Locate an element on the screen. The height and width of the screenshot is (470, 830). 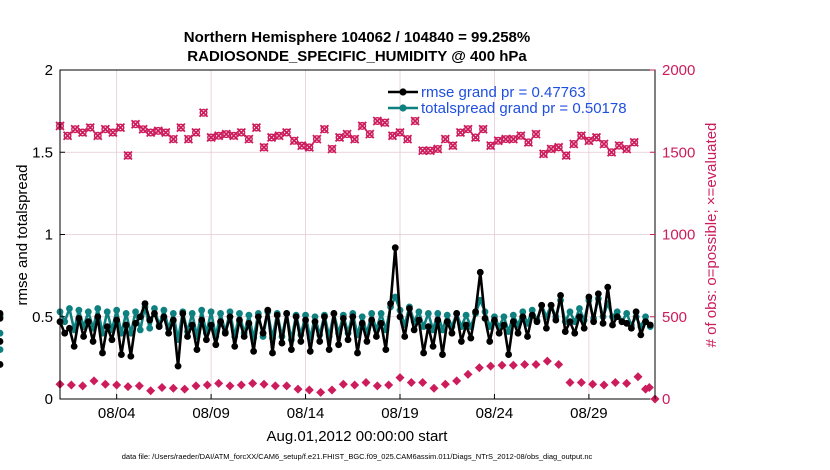
obs-possible-series is located at coordinates (347, 134).